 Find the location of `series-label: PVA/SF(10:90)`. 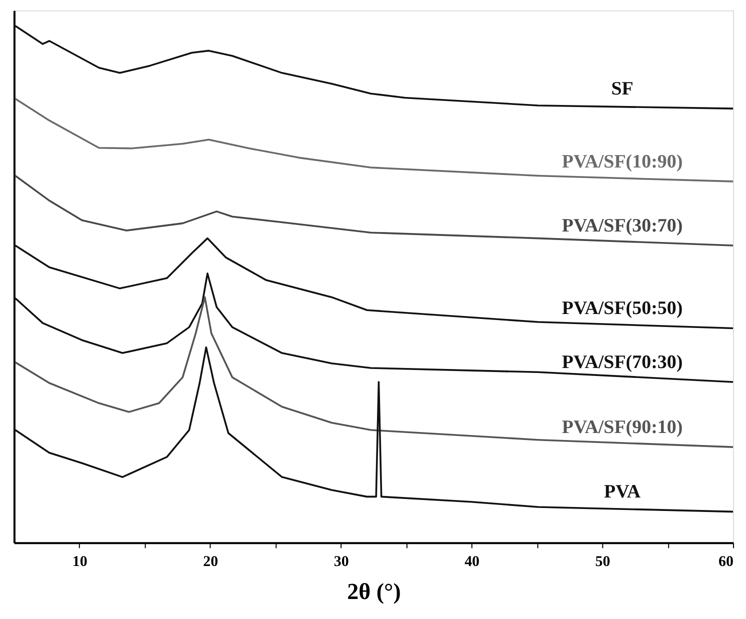

series-label: PVA/SF(10:90) is located at coordinates (622, 161).